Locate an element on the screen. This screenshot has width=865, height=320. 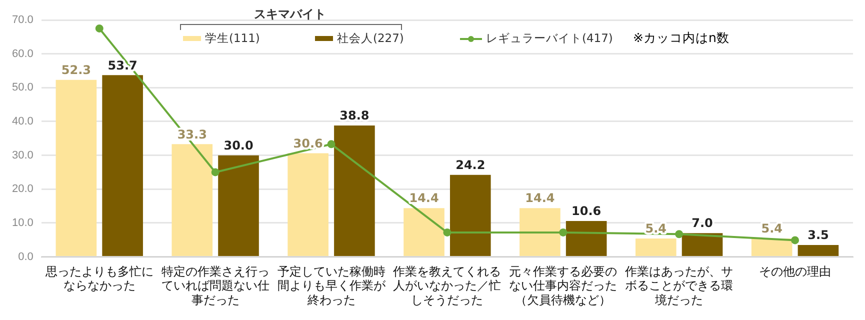
y-tick-label: 0.0 is located at coordinates (26, 256).